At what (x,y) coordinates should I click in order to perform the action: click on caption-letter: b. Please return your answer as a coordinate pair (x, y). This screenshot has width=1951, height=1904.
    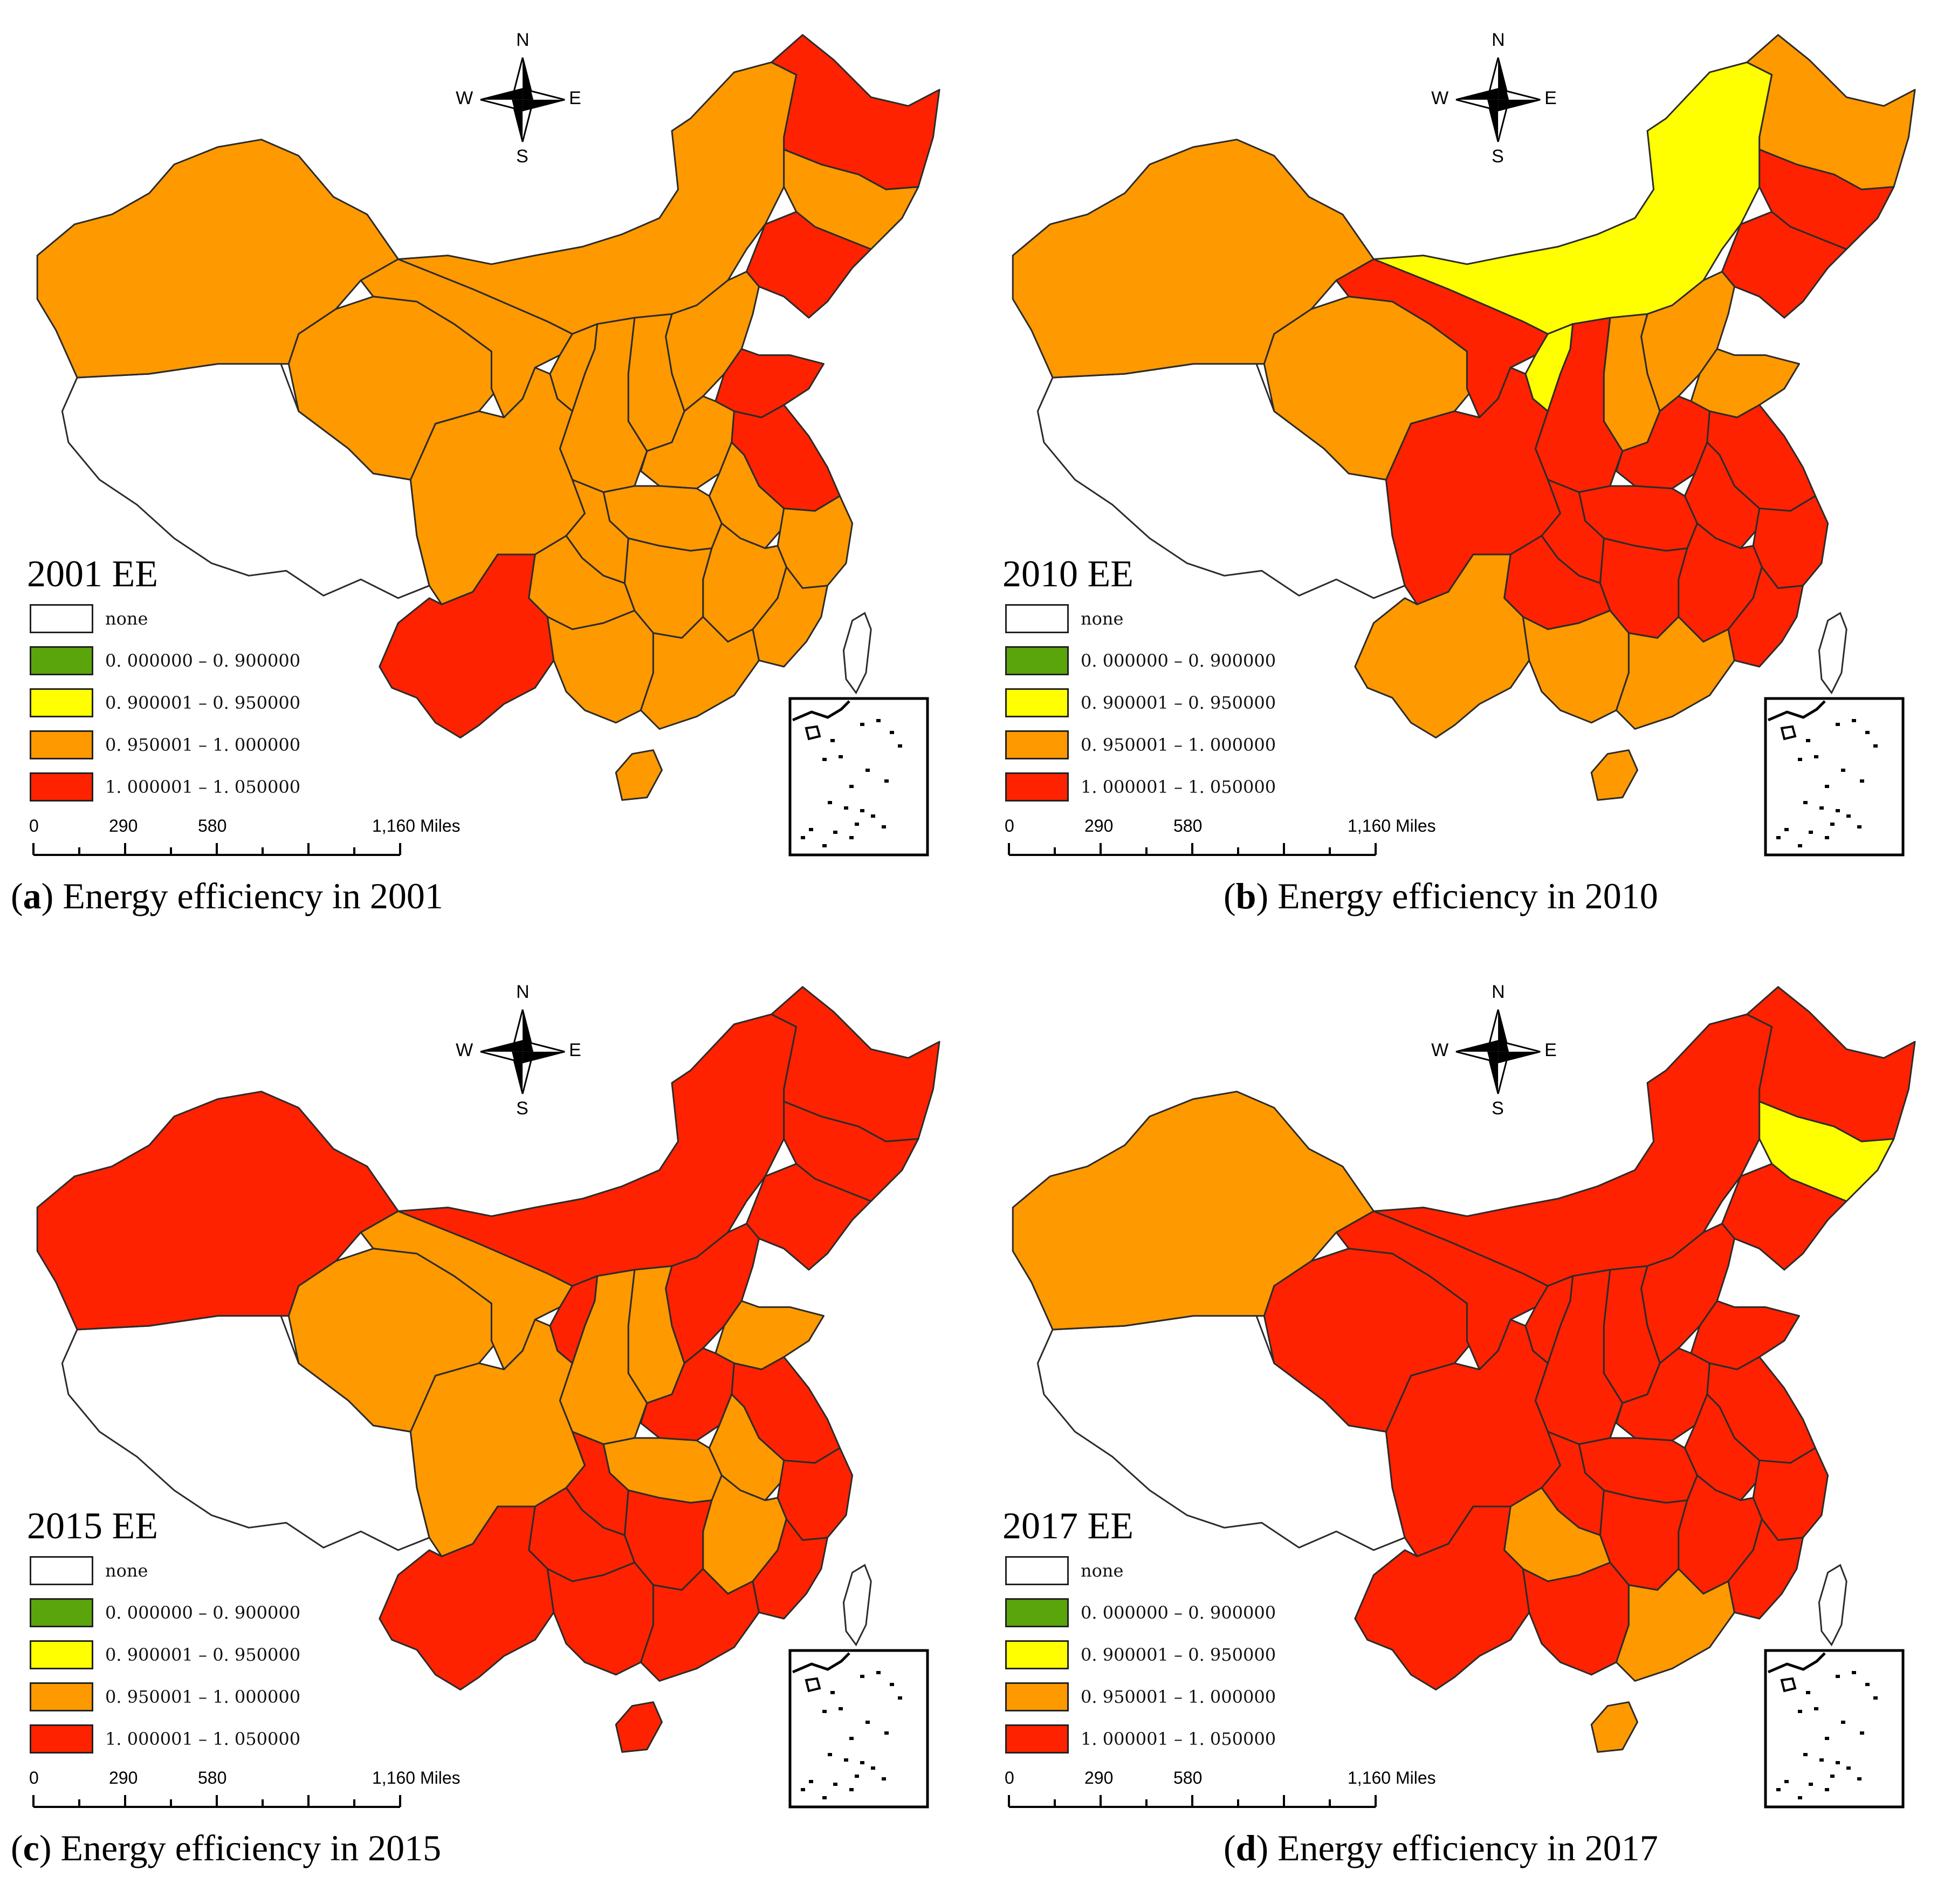
    Looking at the image, I should click on (1245, 896).